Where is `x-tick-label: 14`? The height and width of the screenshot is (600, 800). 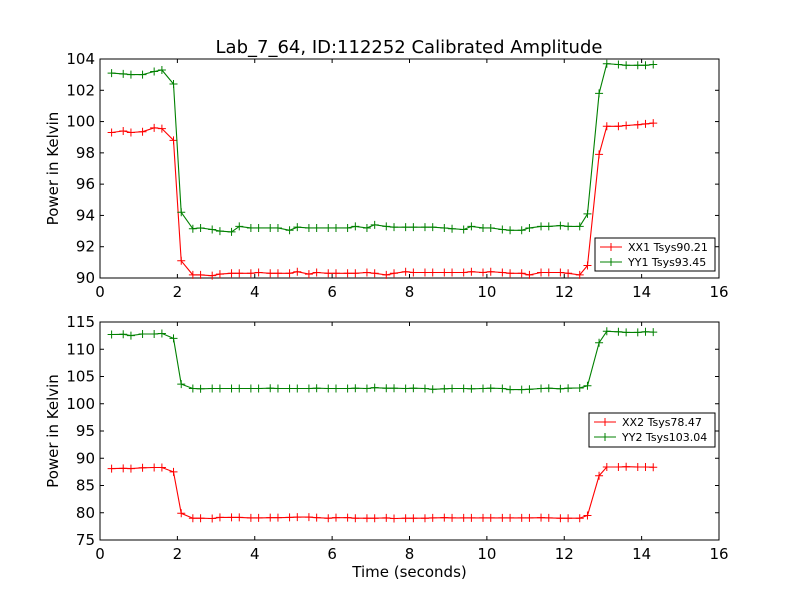 x-tick-label: 14 is located at coordinates (641, 292).